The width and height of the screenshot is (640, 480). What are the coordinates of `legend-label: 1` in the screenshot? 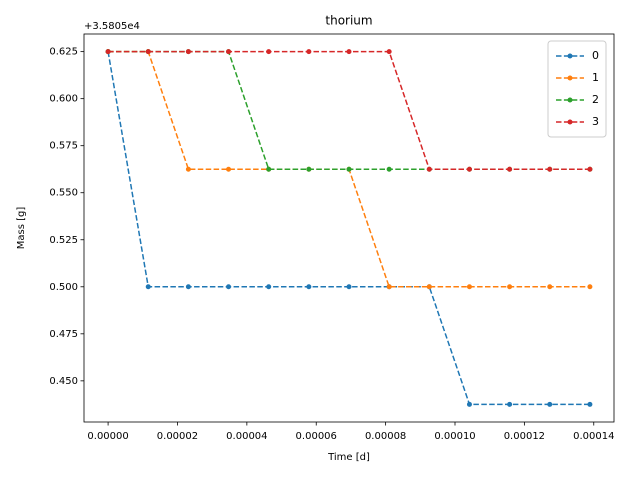 It's located at (595, 77).